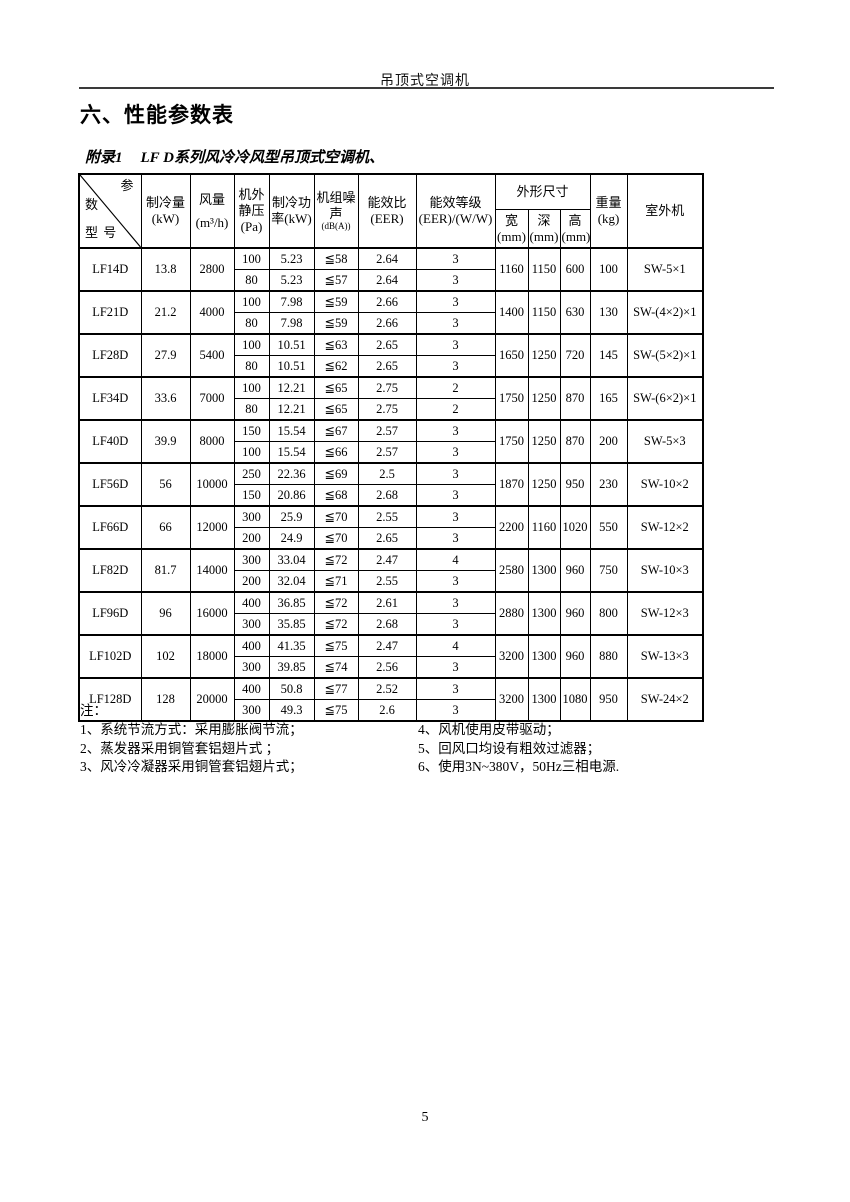 The image size is (850, 1202). I want to click on model-subrow: 150 20.86 ≦68 2.68 3, so click(391, 495).